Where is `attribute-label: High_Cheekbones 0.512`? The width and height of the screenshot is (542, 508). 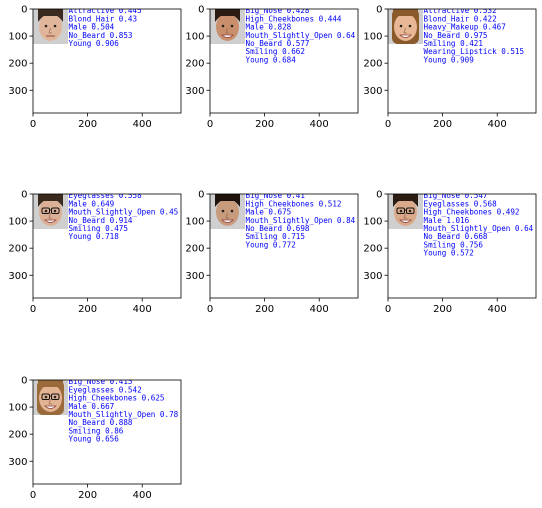
attribute-label: High_Cheekbones 0.512 is located at coordinates (294, 203).